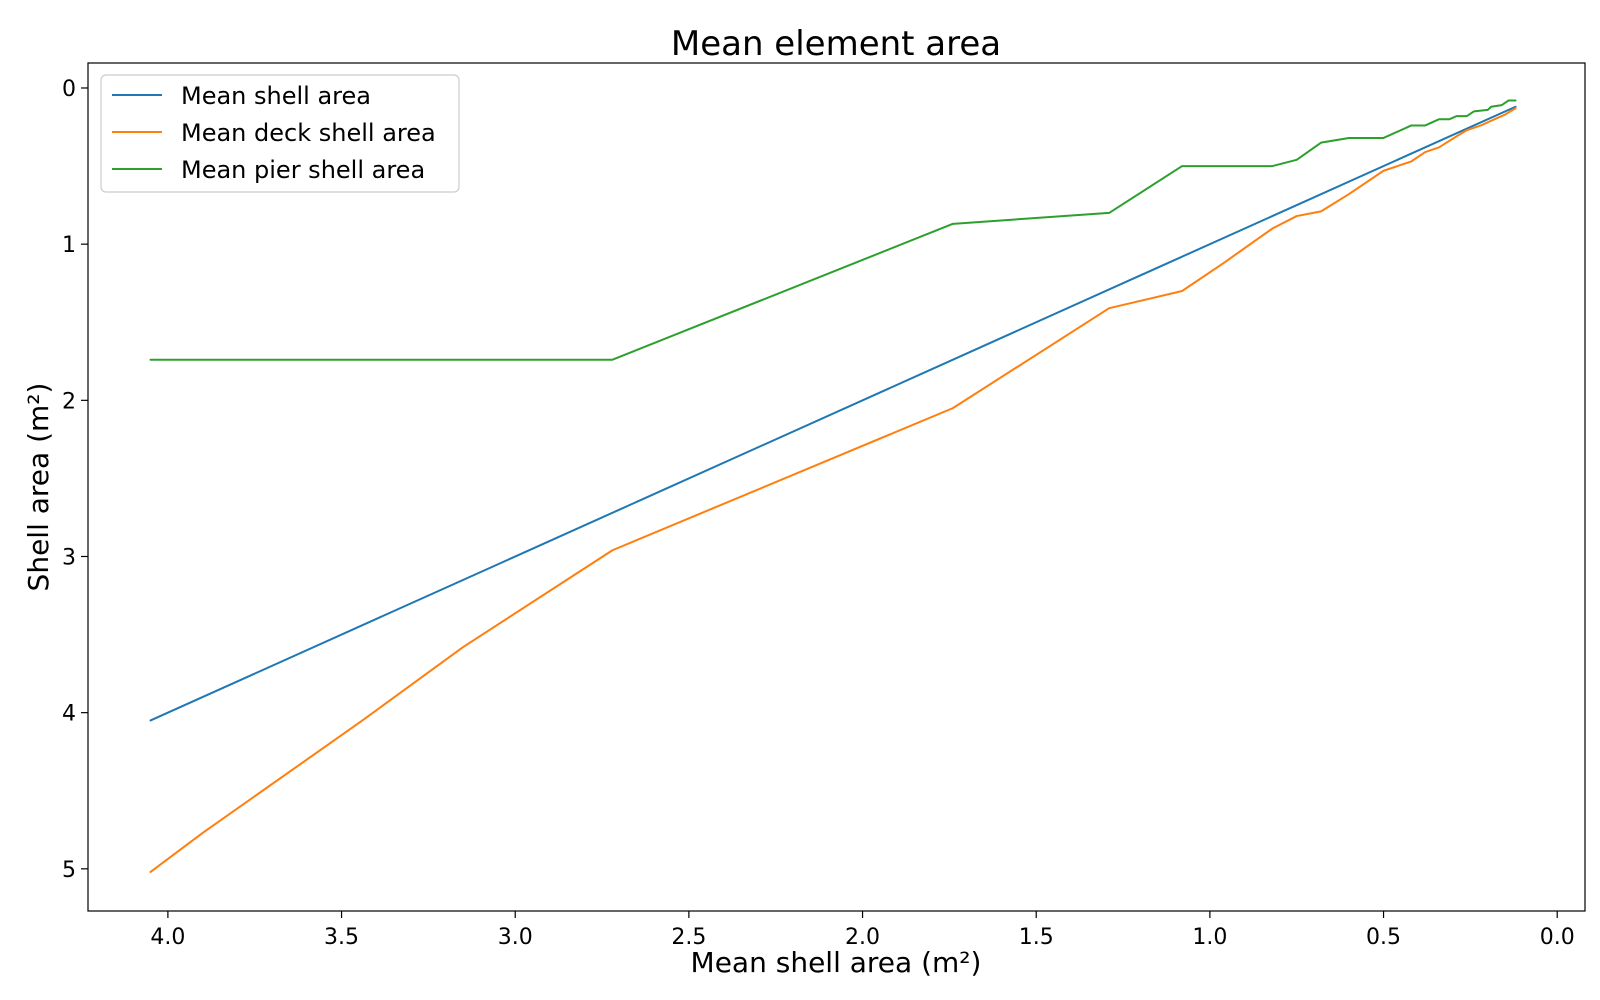 This screenshot has height=1000, width=1600. I want to click on x-tick-label: 4.0, so click(167, 937).